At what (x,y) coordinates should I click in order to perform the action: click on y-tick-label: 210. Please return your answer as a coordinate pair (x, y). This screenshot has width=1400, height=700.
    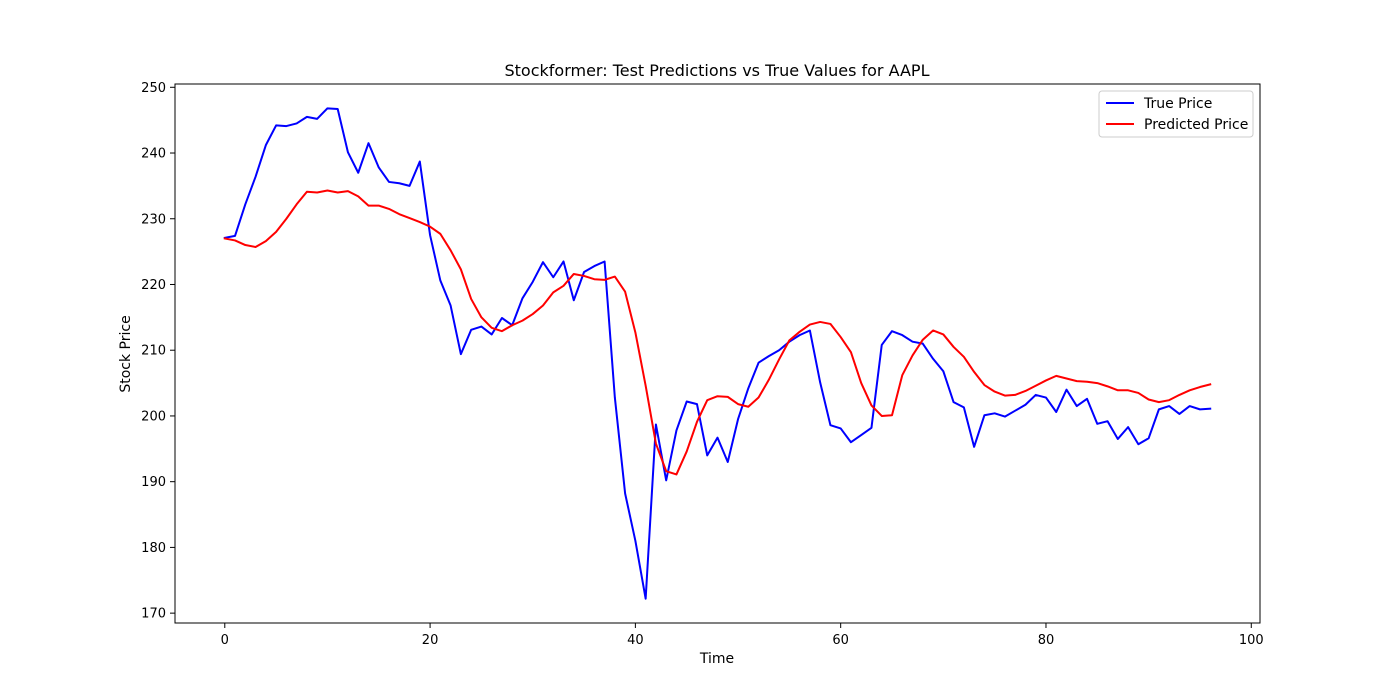
    Looking at the image, I should click on (153, 351).